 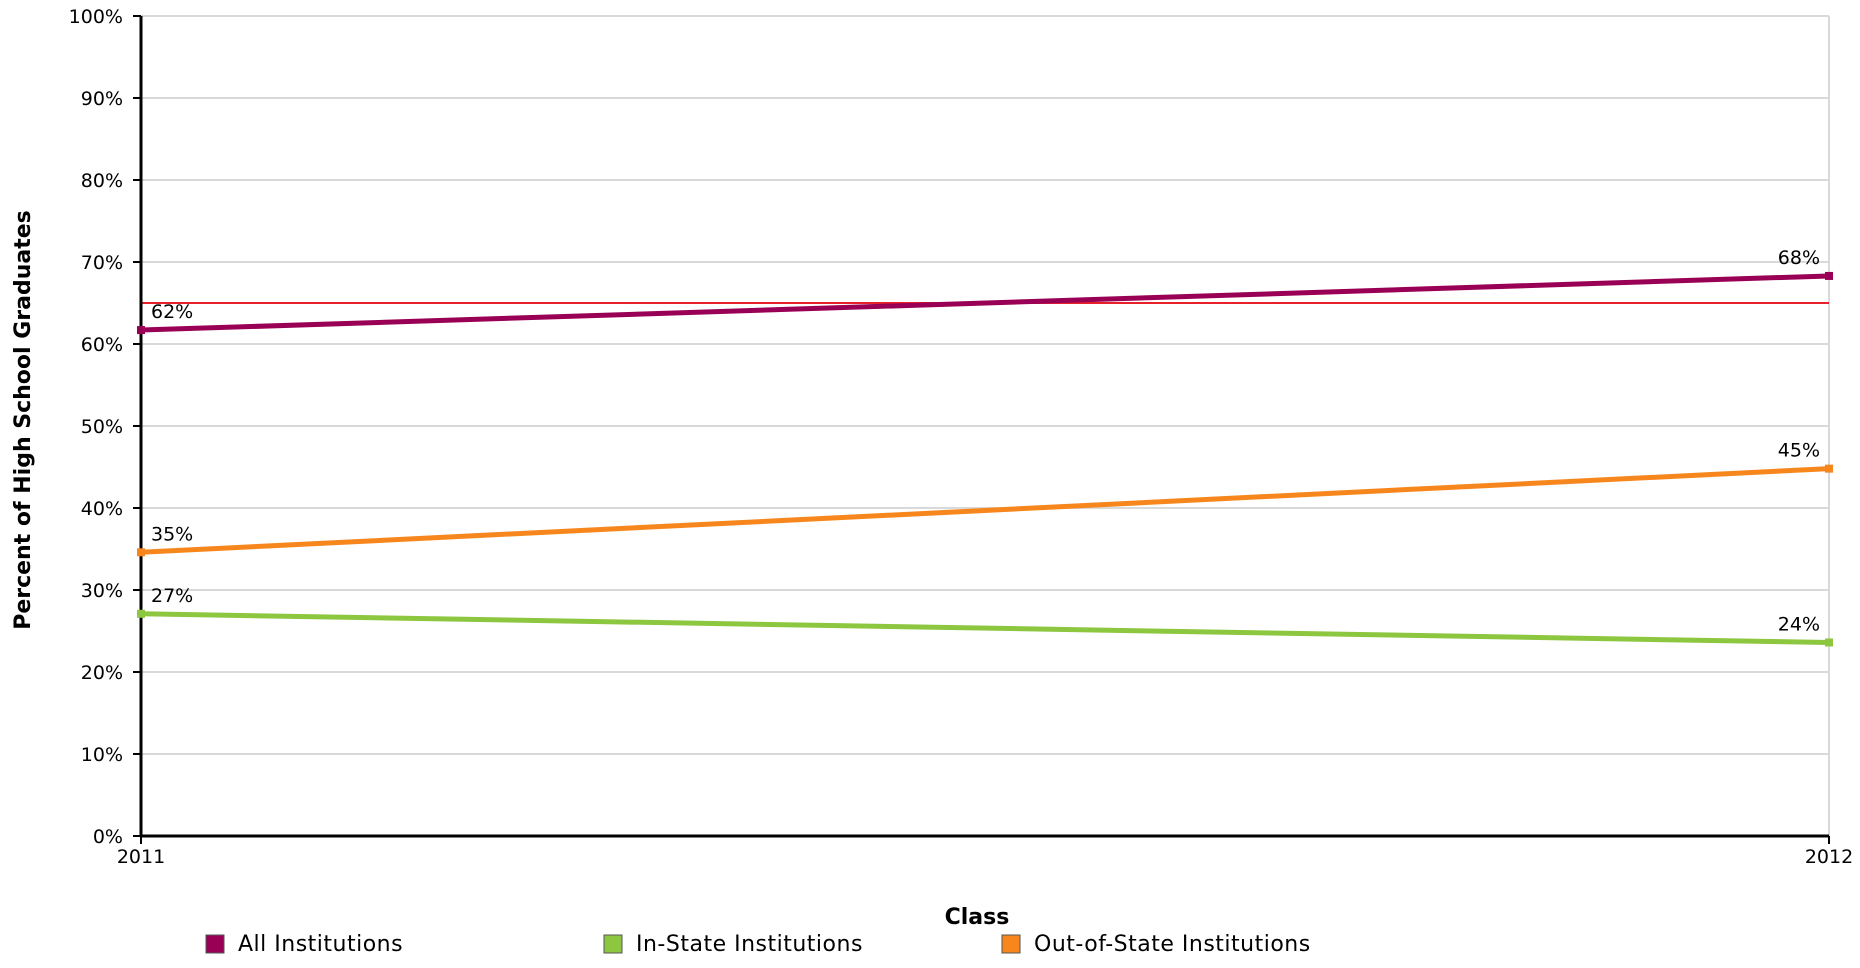 I want to click on data-label: 45%, so click(x=1799, y=451).